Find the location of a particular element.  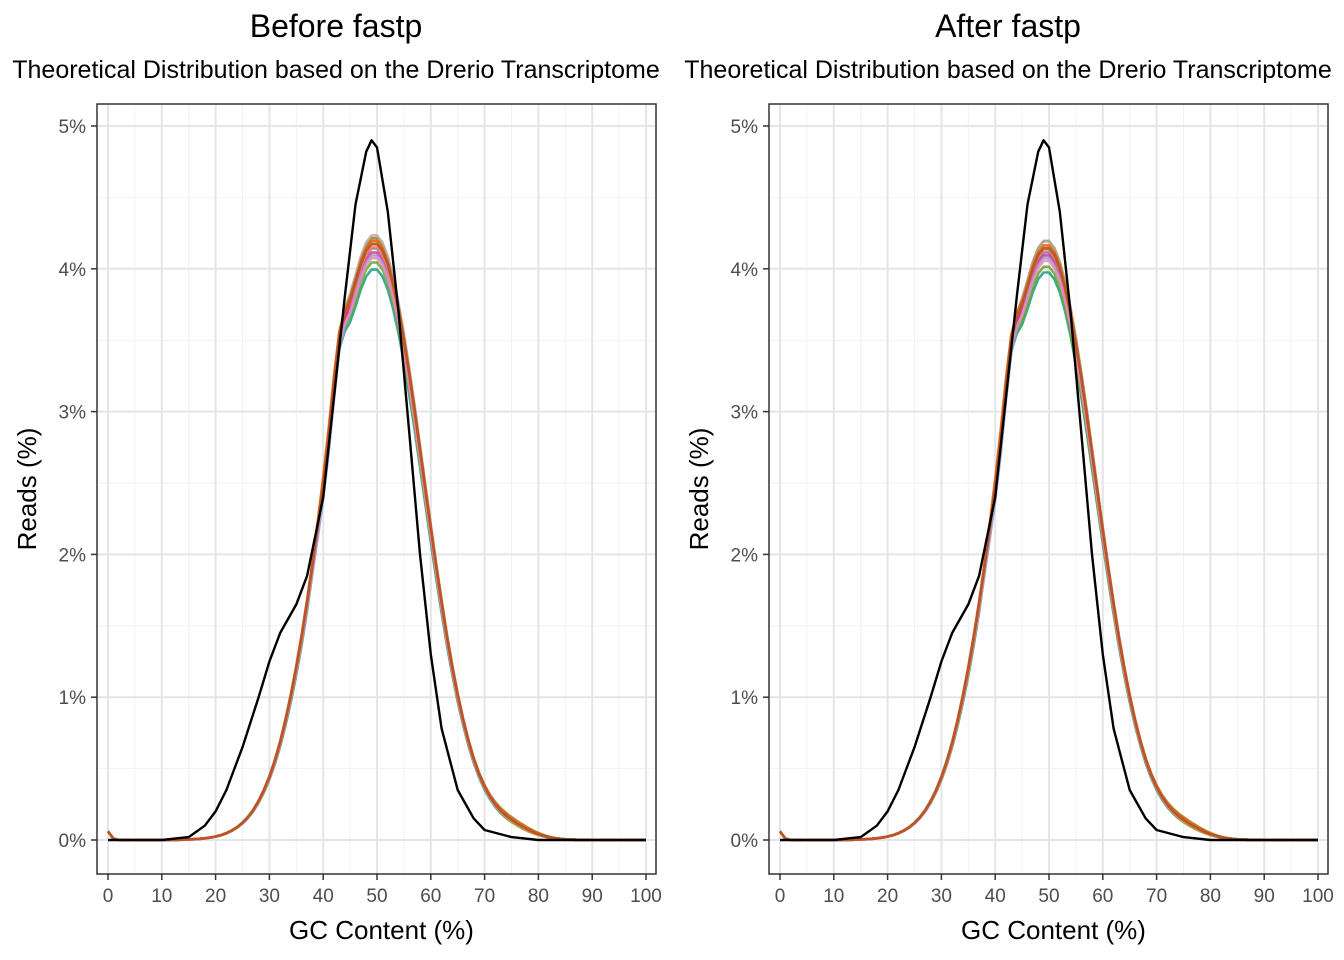

chart-title: Before fastp is located at coordinates (336, 26).